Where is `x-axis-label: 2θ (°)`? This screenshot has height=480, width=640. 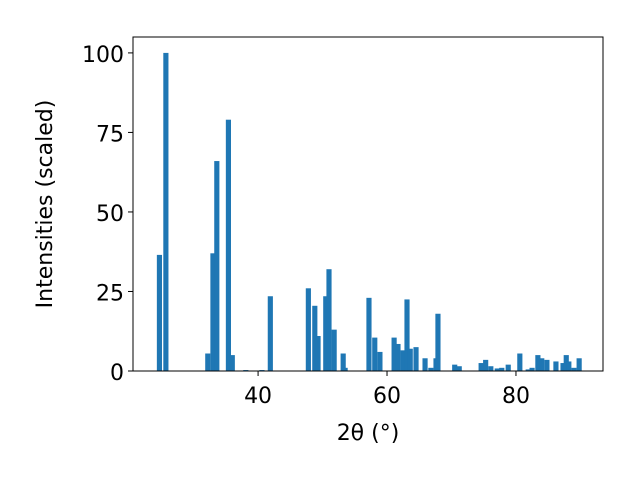 x-axis-label: 2θ (°) is located at coordinates (368, 433).